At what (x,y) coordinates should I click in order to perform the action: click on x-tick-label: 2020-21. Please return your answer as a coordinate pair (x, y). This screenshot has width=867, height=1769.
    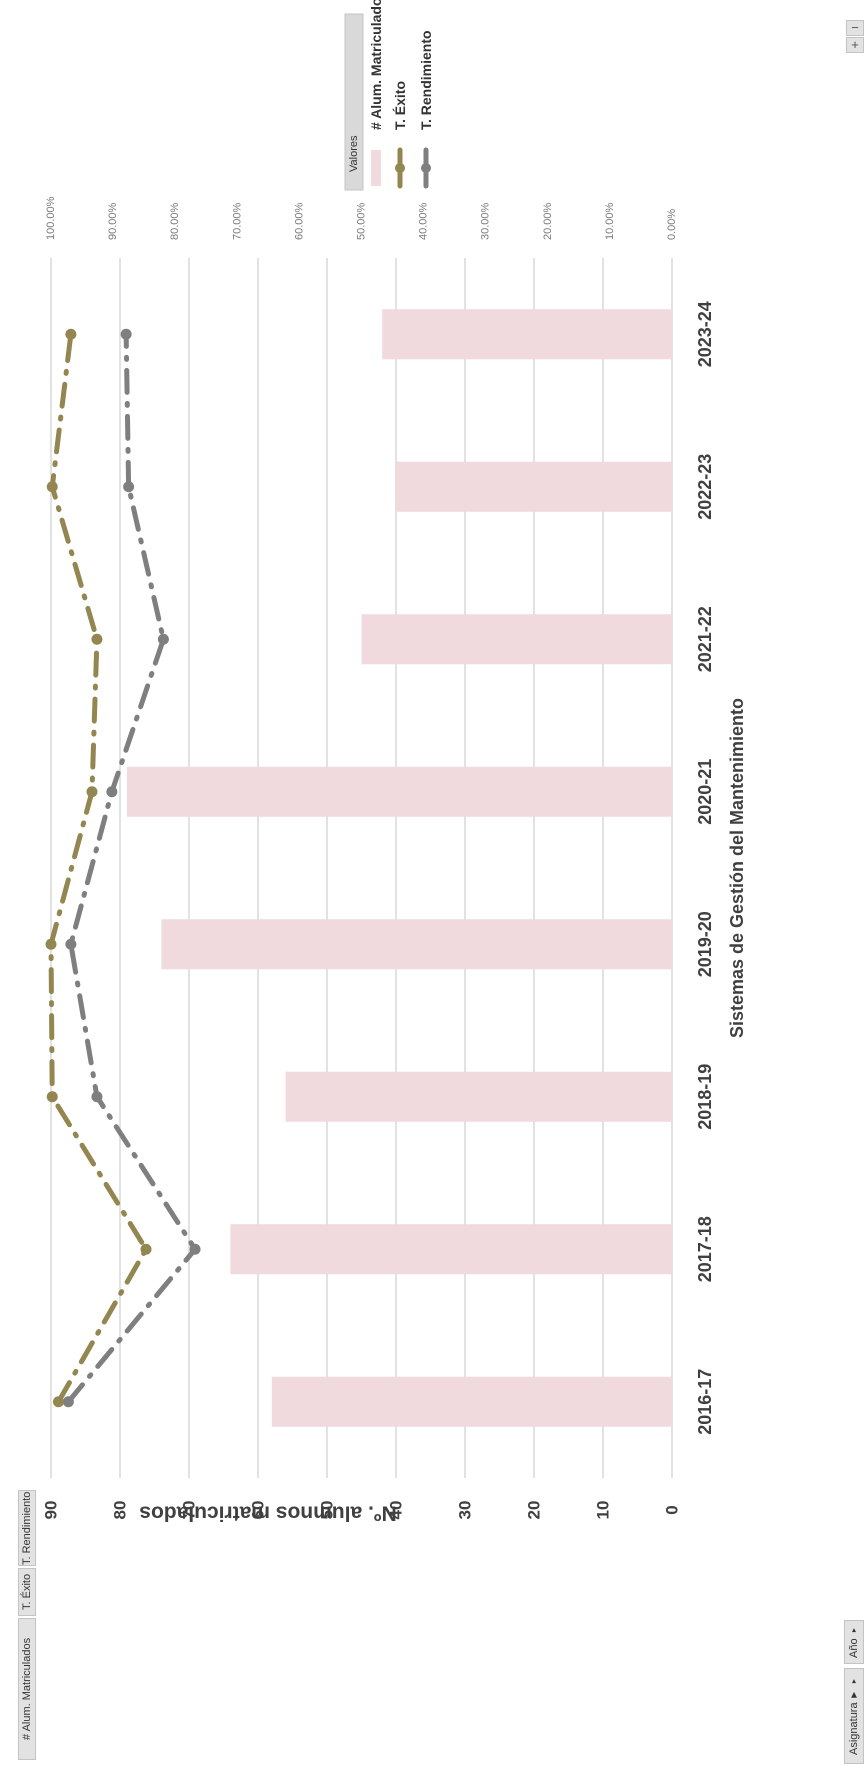
    Looking at the image, I should click on (705, 792).